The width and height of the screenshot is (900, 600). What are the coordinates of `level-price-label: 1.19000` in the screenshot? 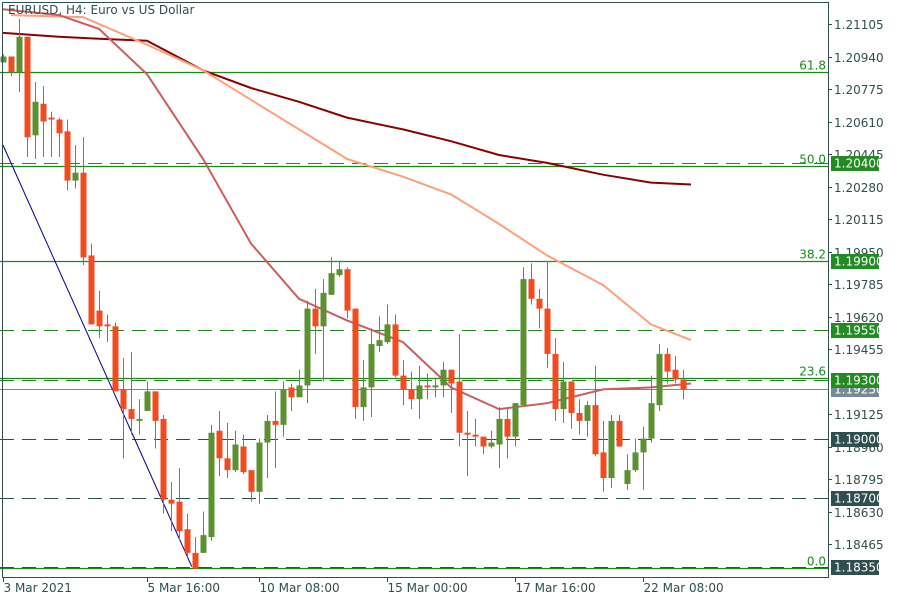 It's located at (859, 440).